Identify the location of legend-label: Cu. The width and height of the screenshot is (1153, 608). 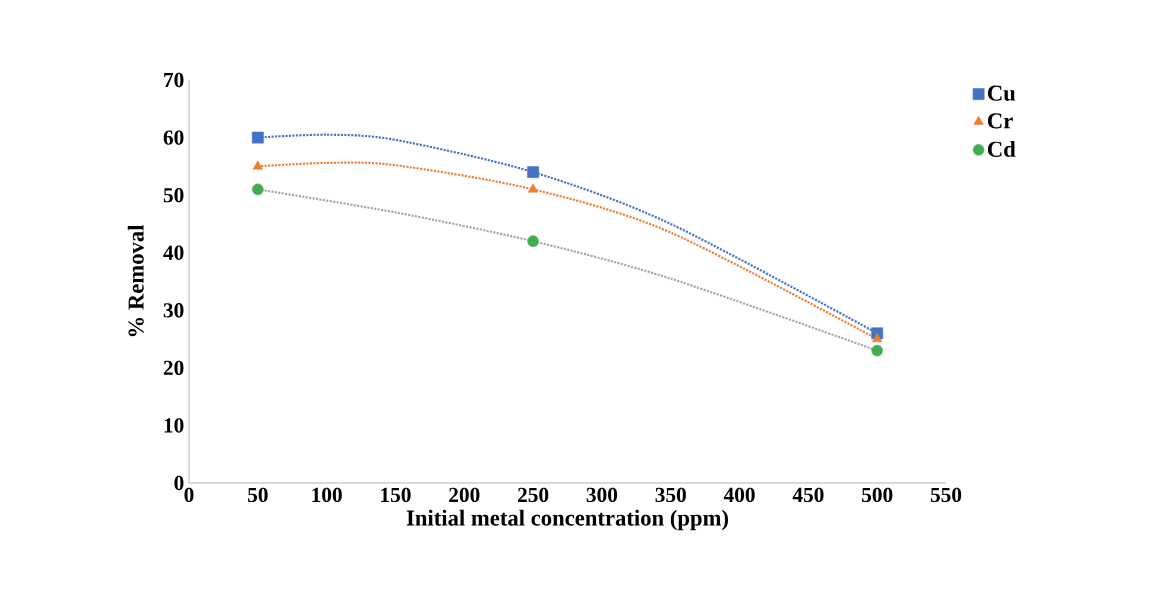
(1001, 93).